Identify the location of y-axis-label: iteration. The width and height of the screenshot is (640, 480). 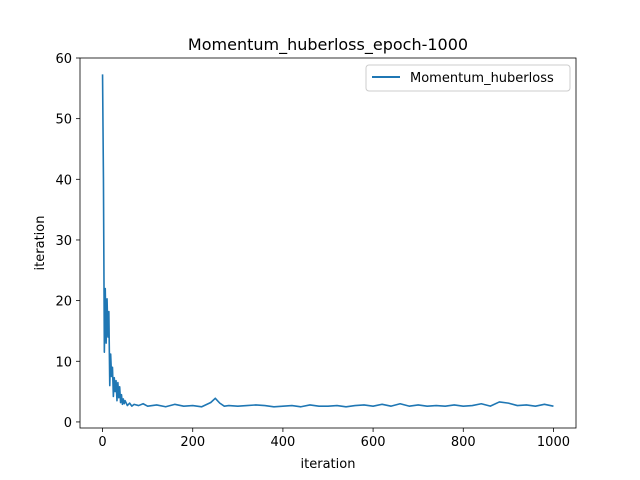
(40, 243).